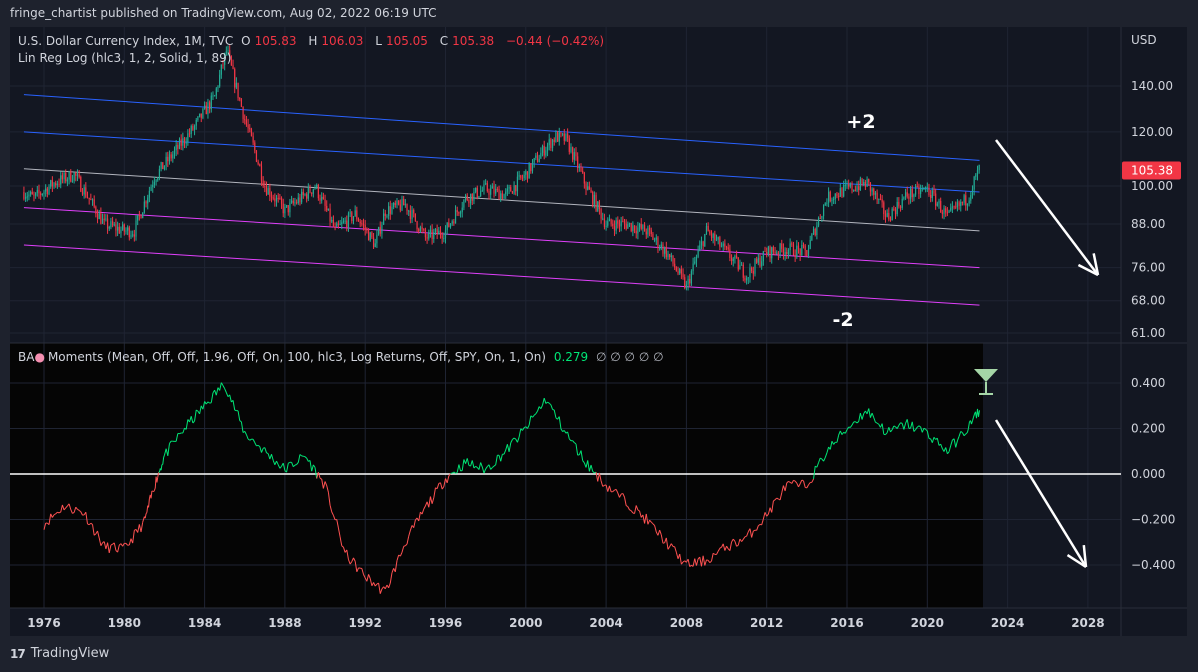 This screenshot has height=672, width=1198. What do you see at coordinates (1047, 207) in the screenshot?
I see `arrow-down-main` at bounding box center [1047, 207].